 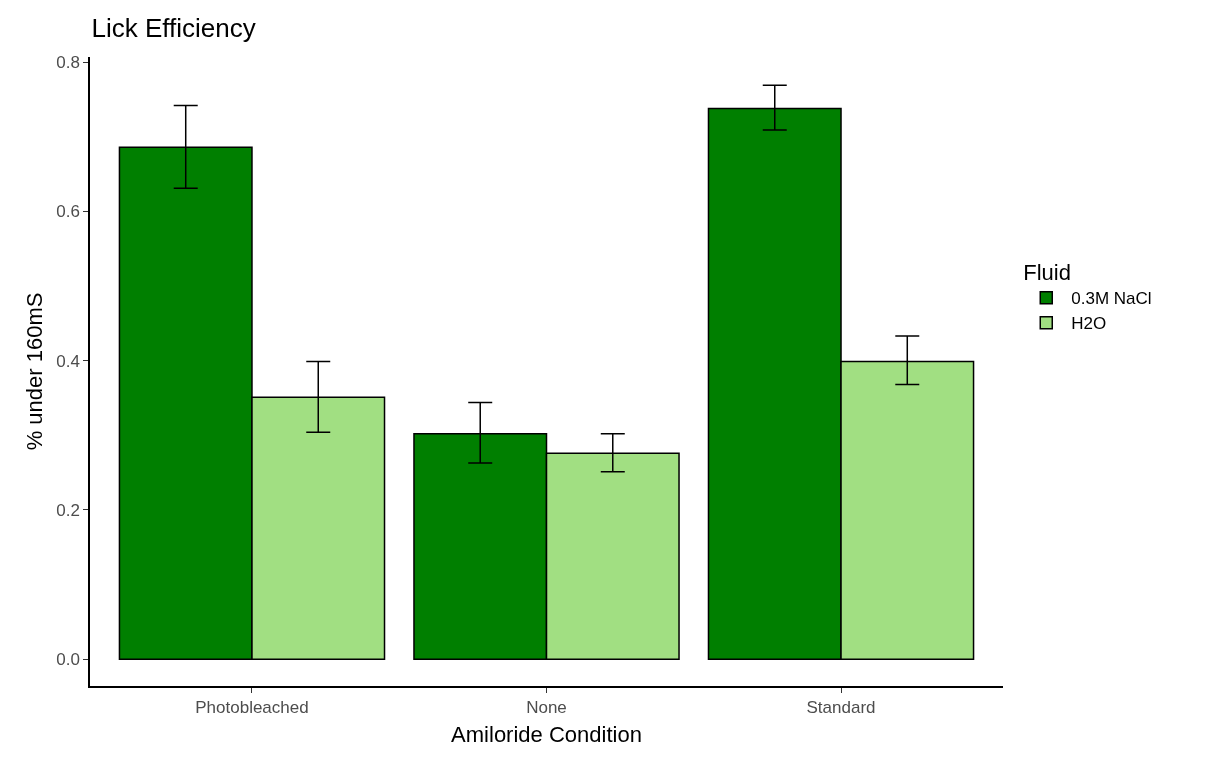 I want to click on legend-title: Fluid, so click(x=1047, y=273).